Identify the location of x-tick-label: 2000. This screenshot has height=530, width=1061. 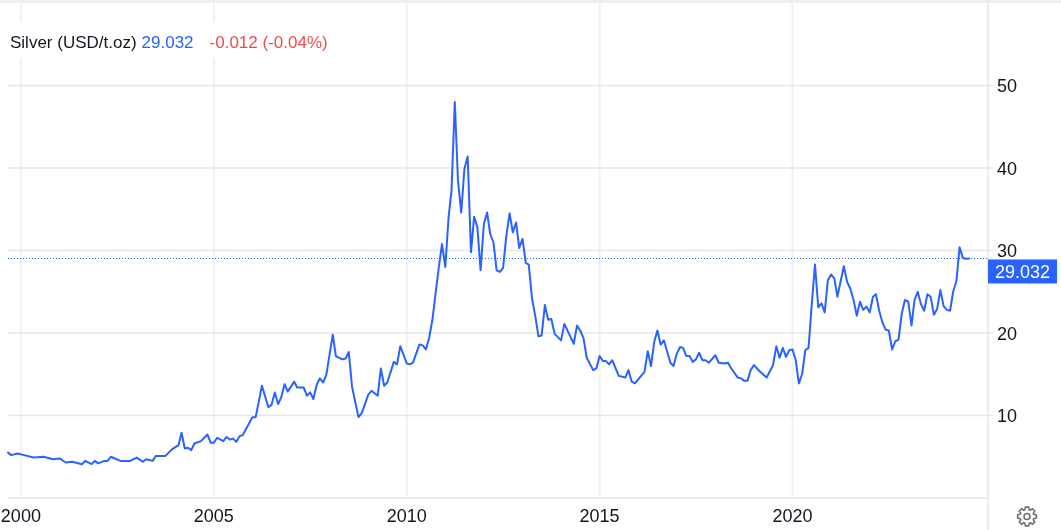
(20, 516).